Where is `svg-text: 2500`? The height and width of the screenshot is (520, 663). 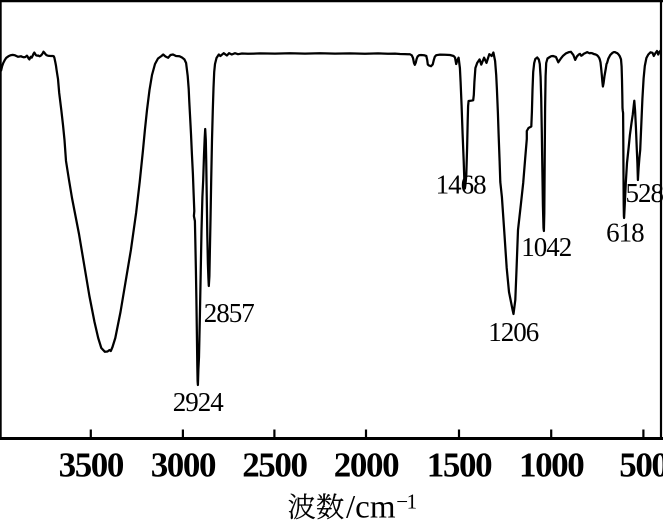 svg-text: 2500 is located at coordinates (274, 465).